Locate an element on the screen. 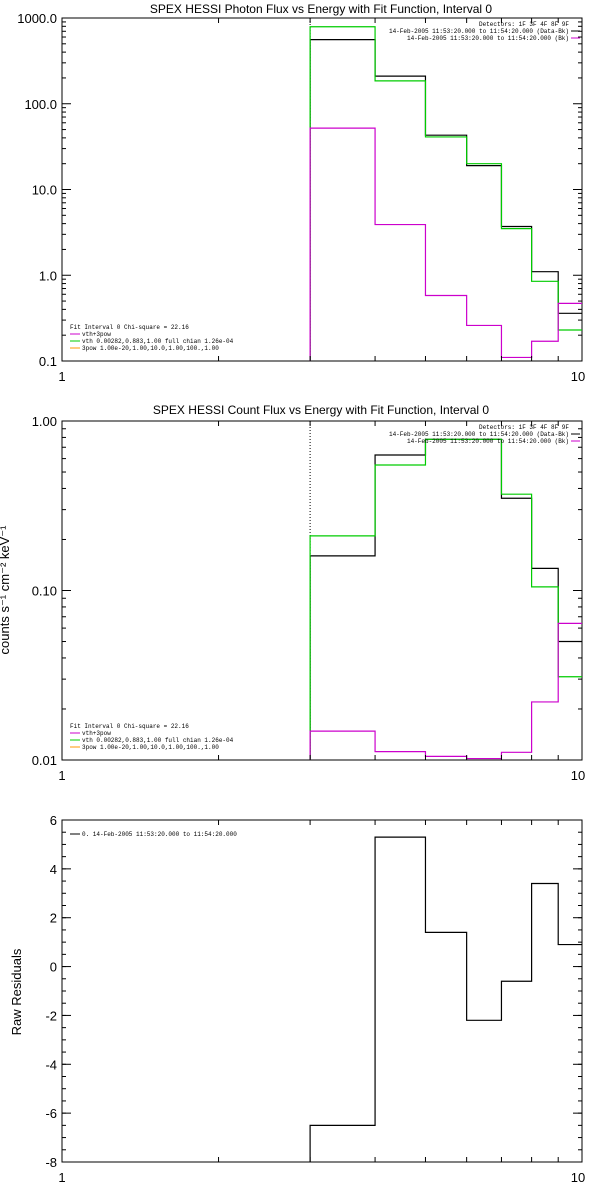 This screenshot has height=1200, width=600. y-tick-label: -6 is located at coordinates (51, 1113).